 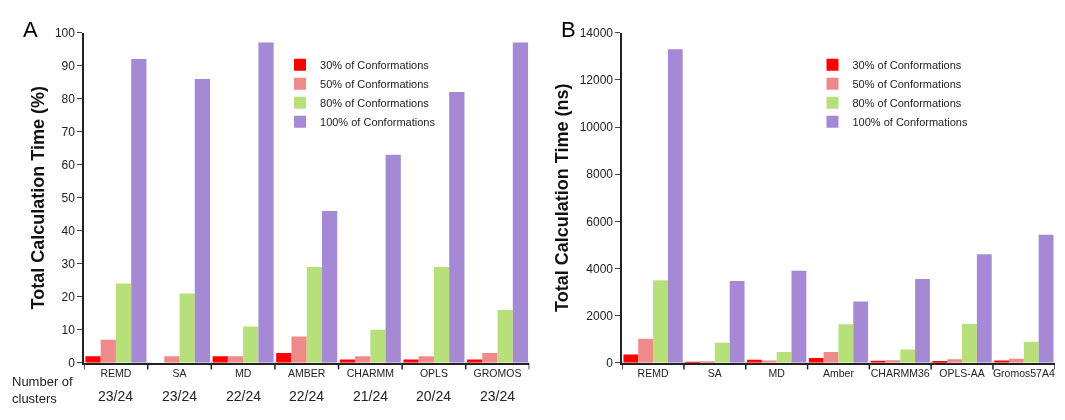 What do you see at coordinates (68, 197) in the screenshot?
I see `y-tick-label: 50` at bounding box center [68, 197].